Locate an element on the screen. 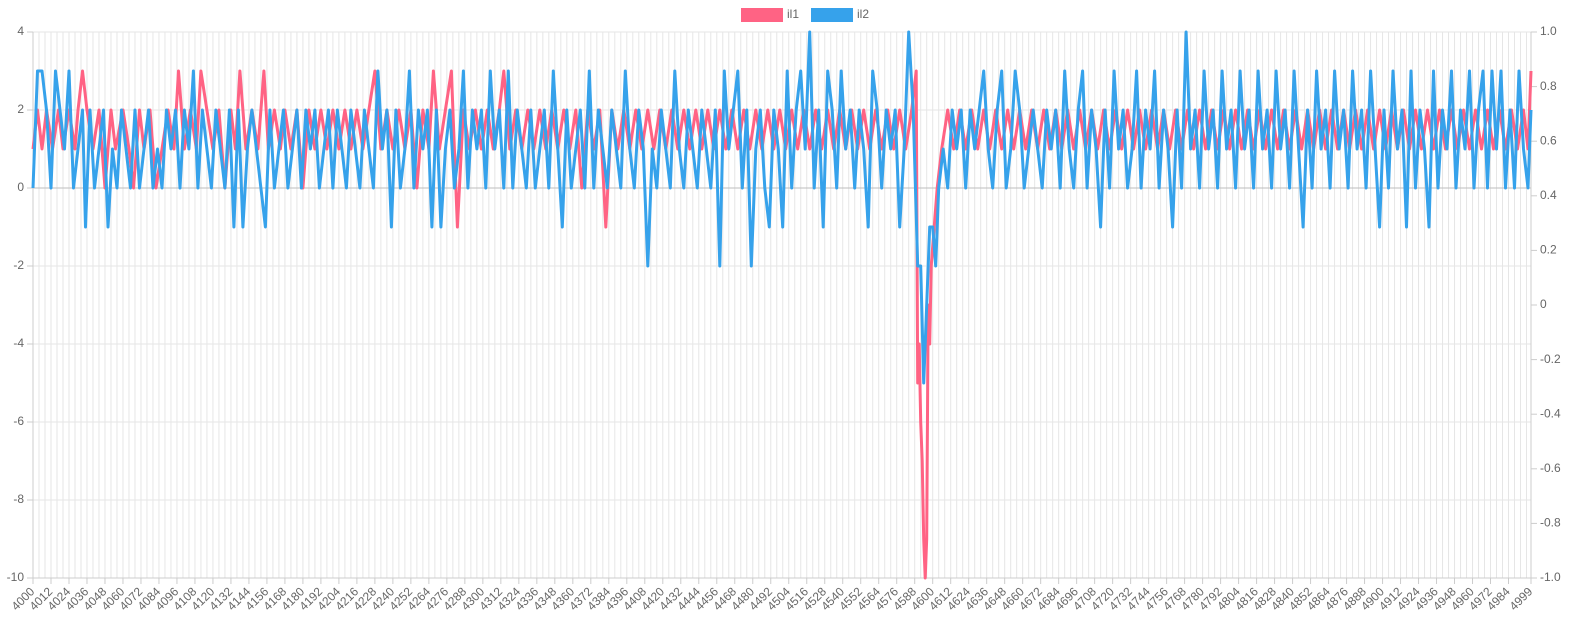 The height and width of the screenshot is (633, 1584). y-right-tick-label: 0 is located at coordinates (1543, 304).